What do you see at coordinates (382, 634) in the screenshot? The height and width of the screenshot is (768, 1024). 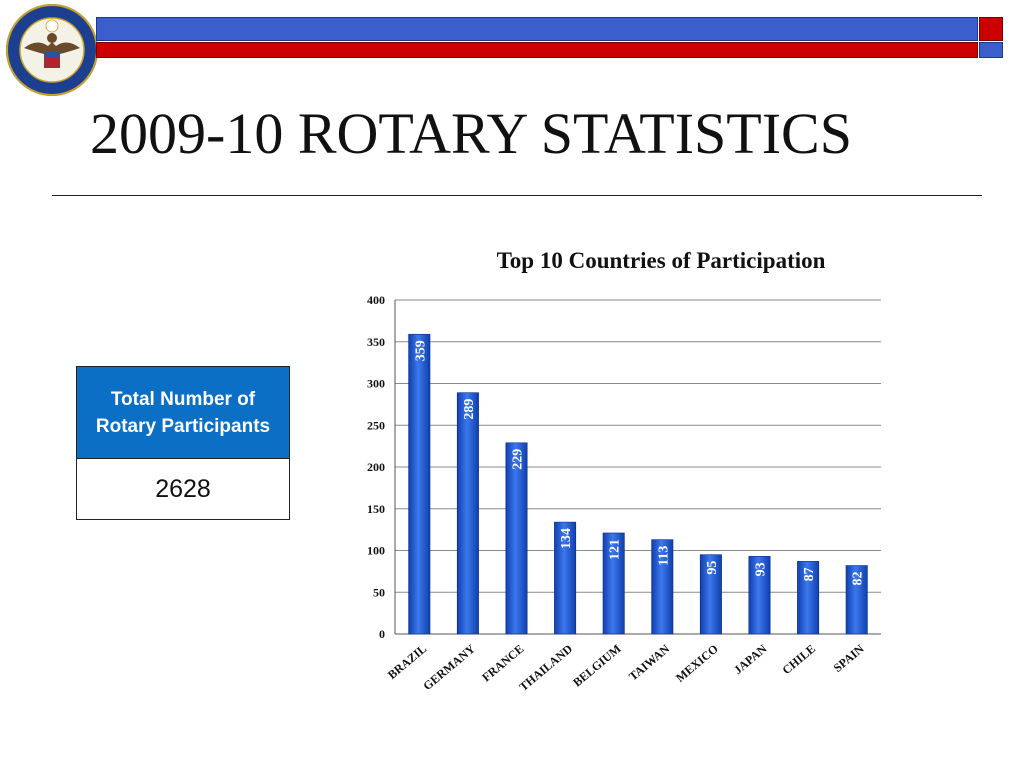 I see `y-tick-label: 0` at bounding box center [382, 634].